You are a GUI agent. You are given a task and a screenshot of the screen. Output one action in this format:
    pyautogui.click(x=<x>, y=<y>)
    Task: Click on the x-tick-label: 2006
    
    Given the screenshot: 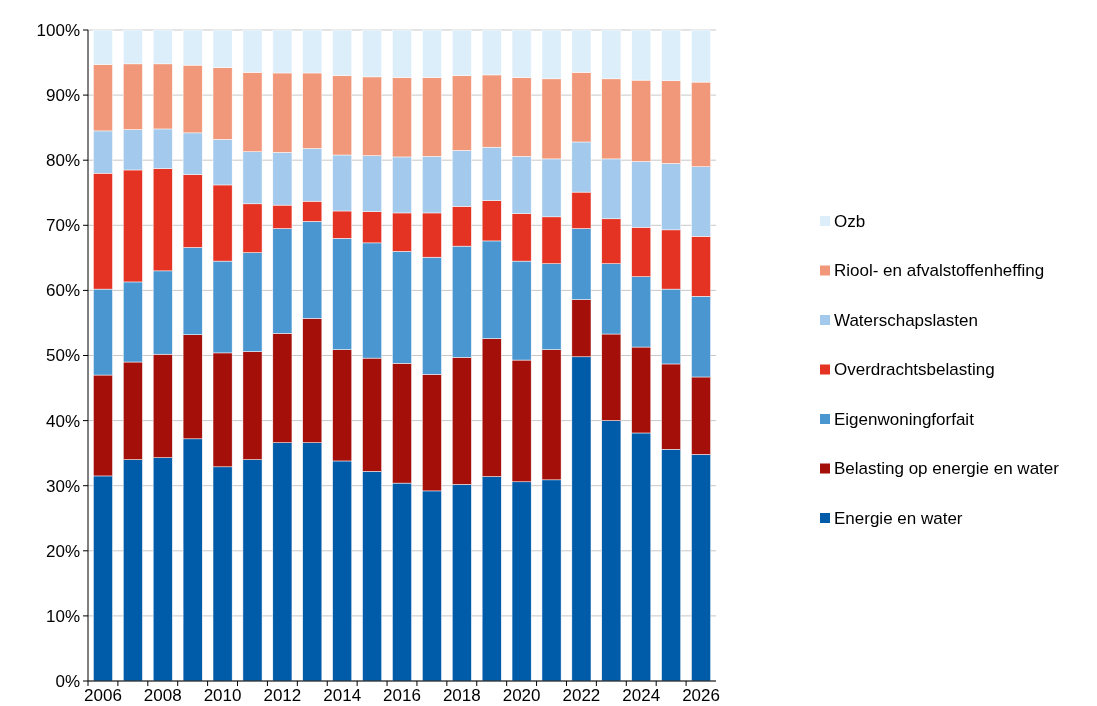 What is the action you would take?
    pyautogui.click(x=103, y=695)
    